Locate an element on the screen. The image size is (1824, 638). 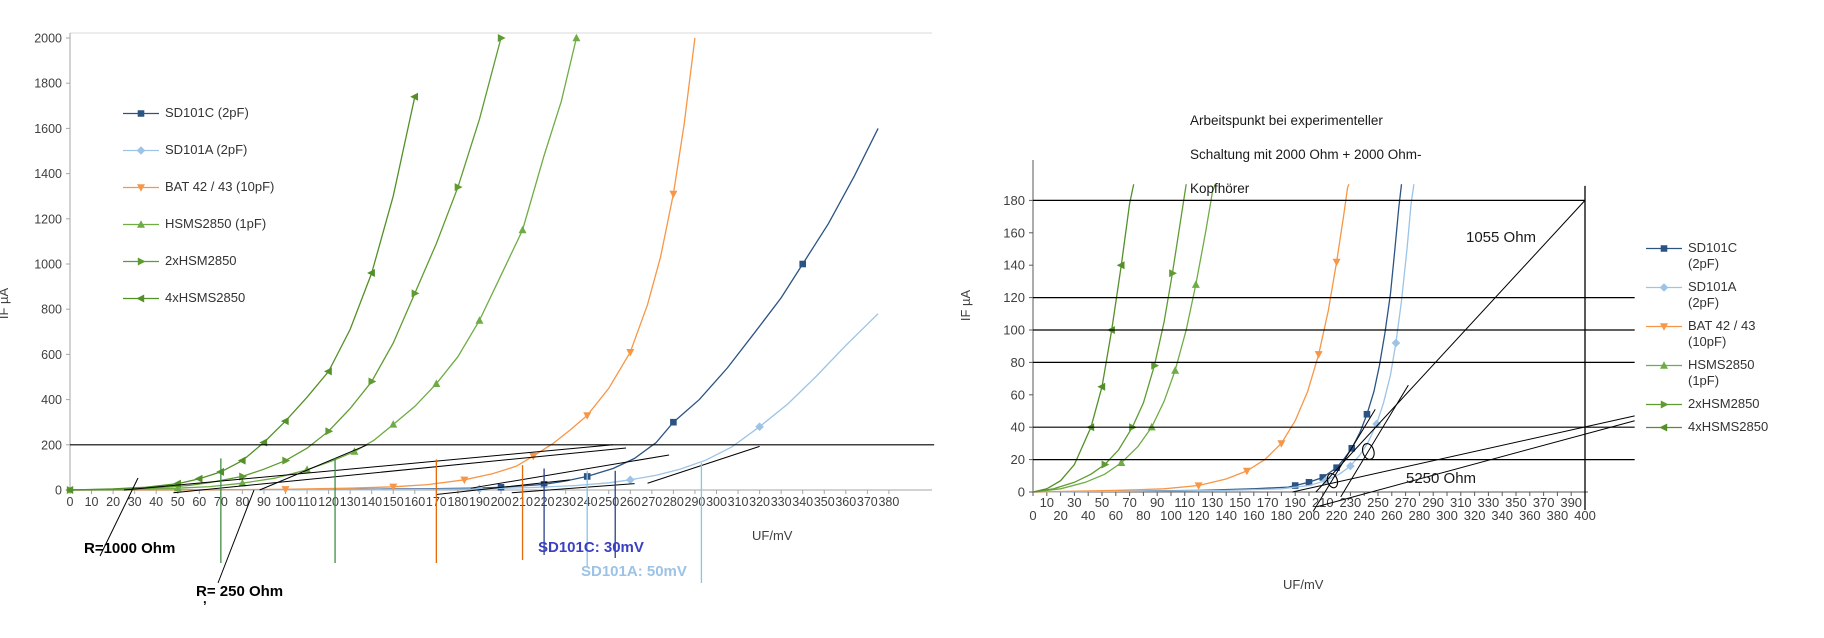
tri-left-series-marker-icon is located at coordinates (1664, 427).